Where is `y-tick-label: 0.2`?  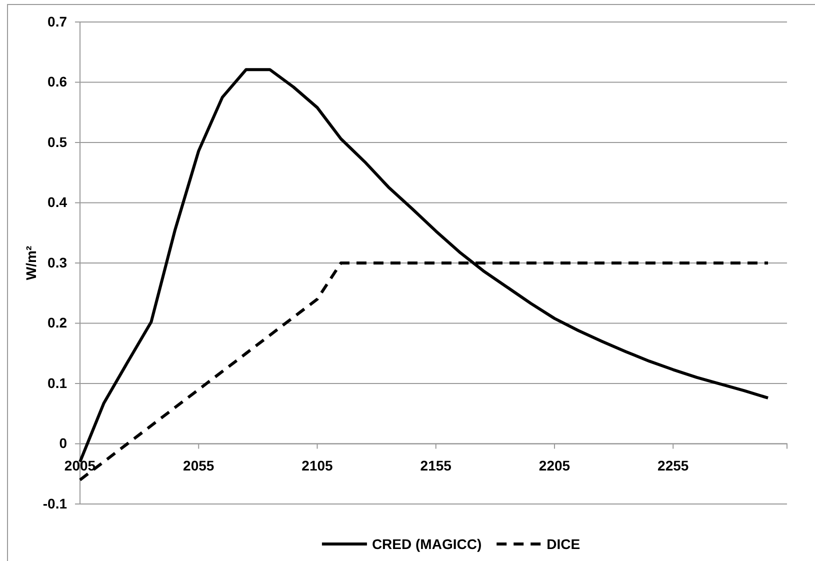
y-tick-label: 0.2 is located at coordinates (58, 322).